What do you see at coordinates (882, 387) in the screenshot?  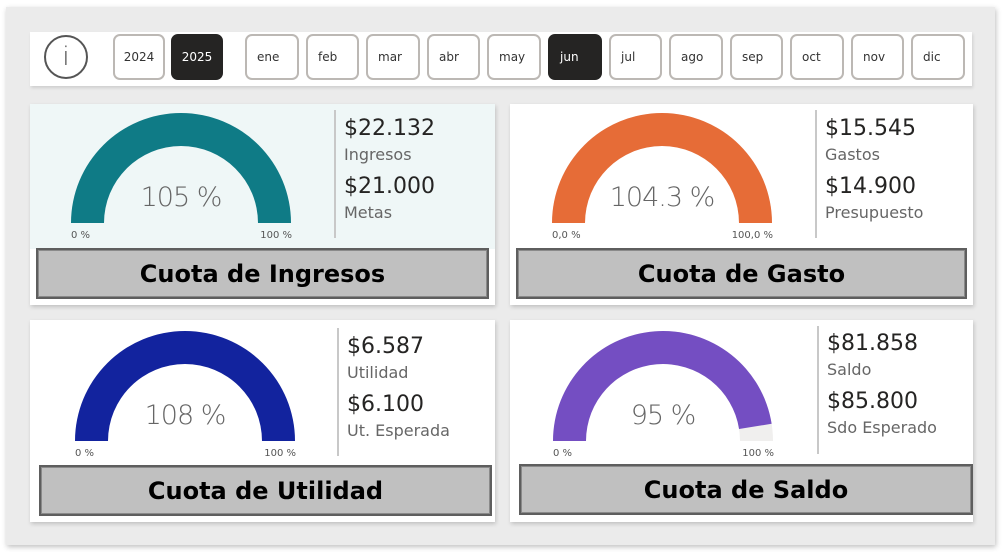 I see `kpi-card: $81.858 Saldo $85.800 Sdo Esperado` at bounding box center [882, 387].